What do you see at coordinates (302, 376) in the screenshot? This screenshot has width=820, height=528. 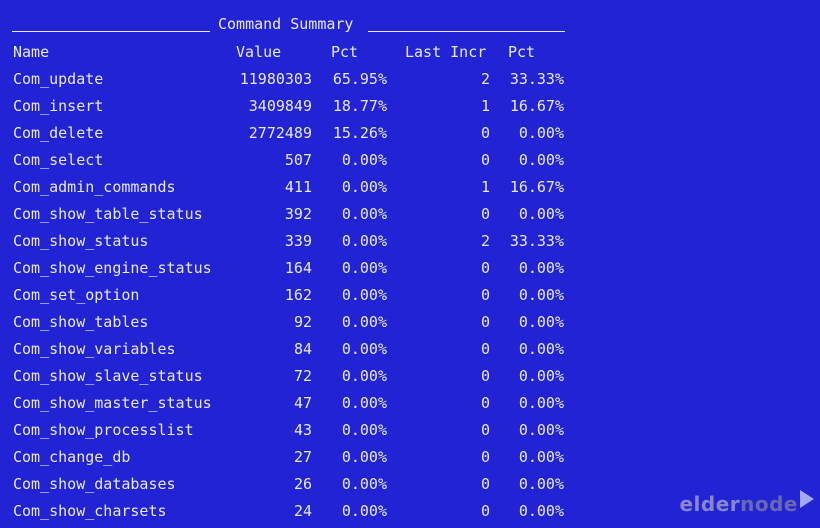 I see `command-value: 72` at bounding box center [302, 376].